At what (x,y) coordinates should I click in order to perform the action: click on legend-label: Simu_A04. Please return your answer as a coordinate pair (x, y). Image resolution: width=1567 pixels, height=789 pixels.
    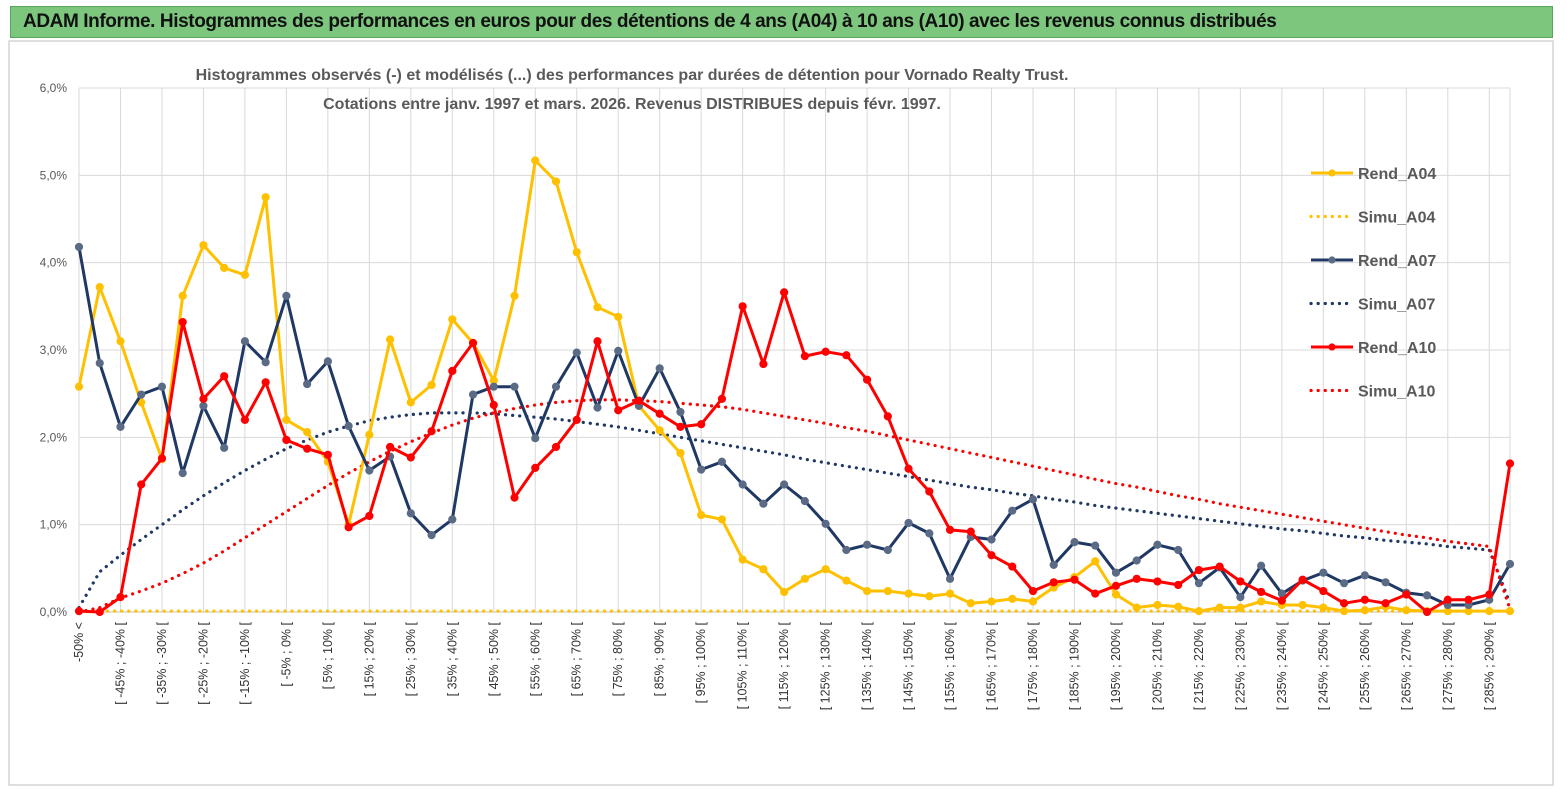
    Looking at the image, I should click on (1396, 218).